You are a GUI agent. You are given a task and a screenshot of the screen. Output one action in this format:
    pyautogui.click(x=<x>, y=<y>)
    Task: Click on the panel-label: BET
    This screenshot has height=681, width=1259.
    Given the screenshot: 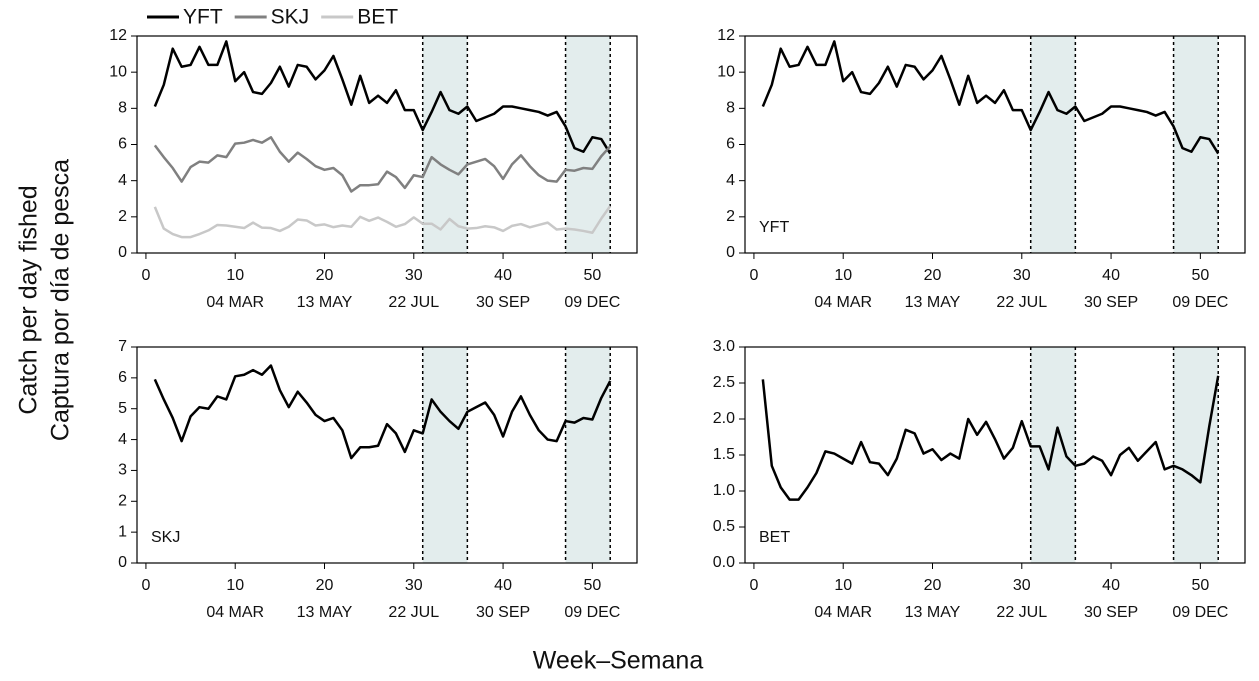 What is the action you would take?
    pyautogui.click(x=774, y=537)
    